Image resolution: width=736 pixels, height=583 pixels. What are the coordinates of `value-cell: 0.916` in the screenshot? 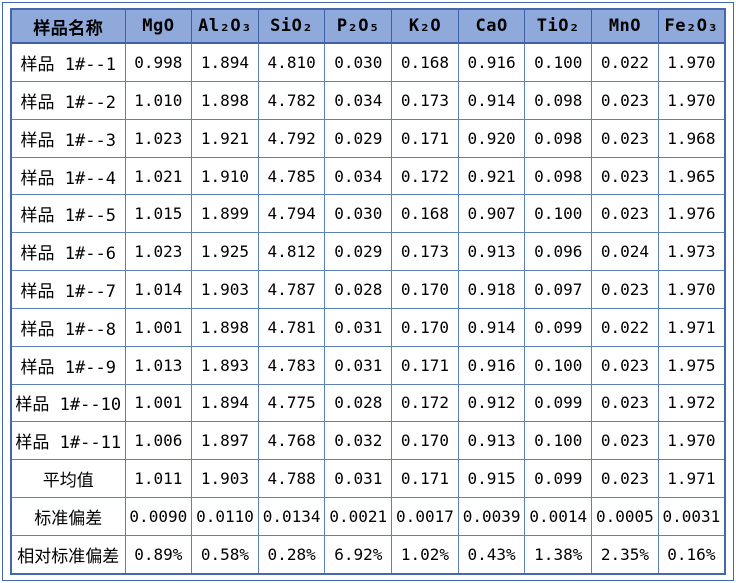 It's located at (491, 365).